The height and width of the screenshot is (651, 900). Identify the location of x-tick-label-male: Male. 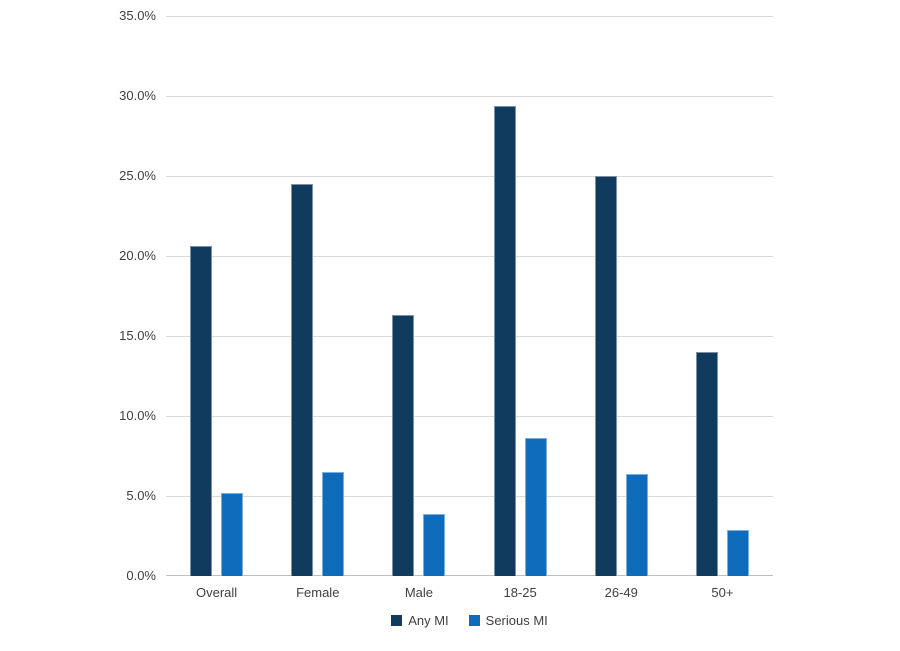
(419, 592).